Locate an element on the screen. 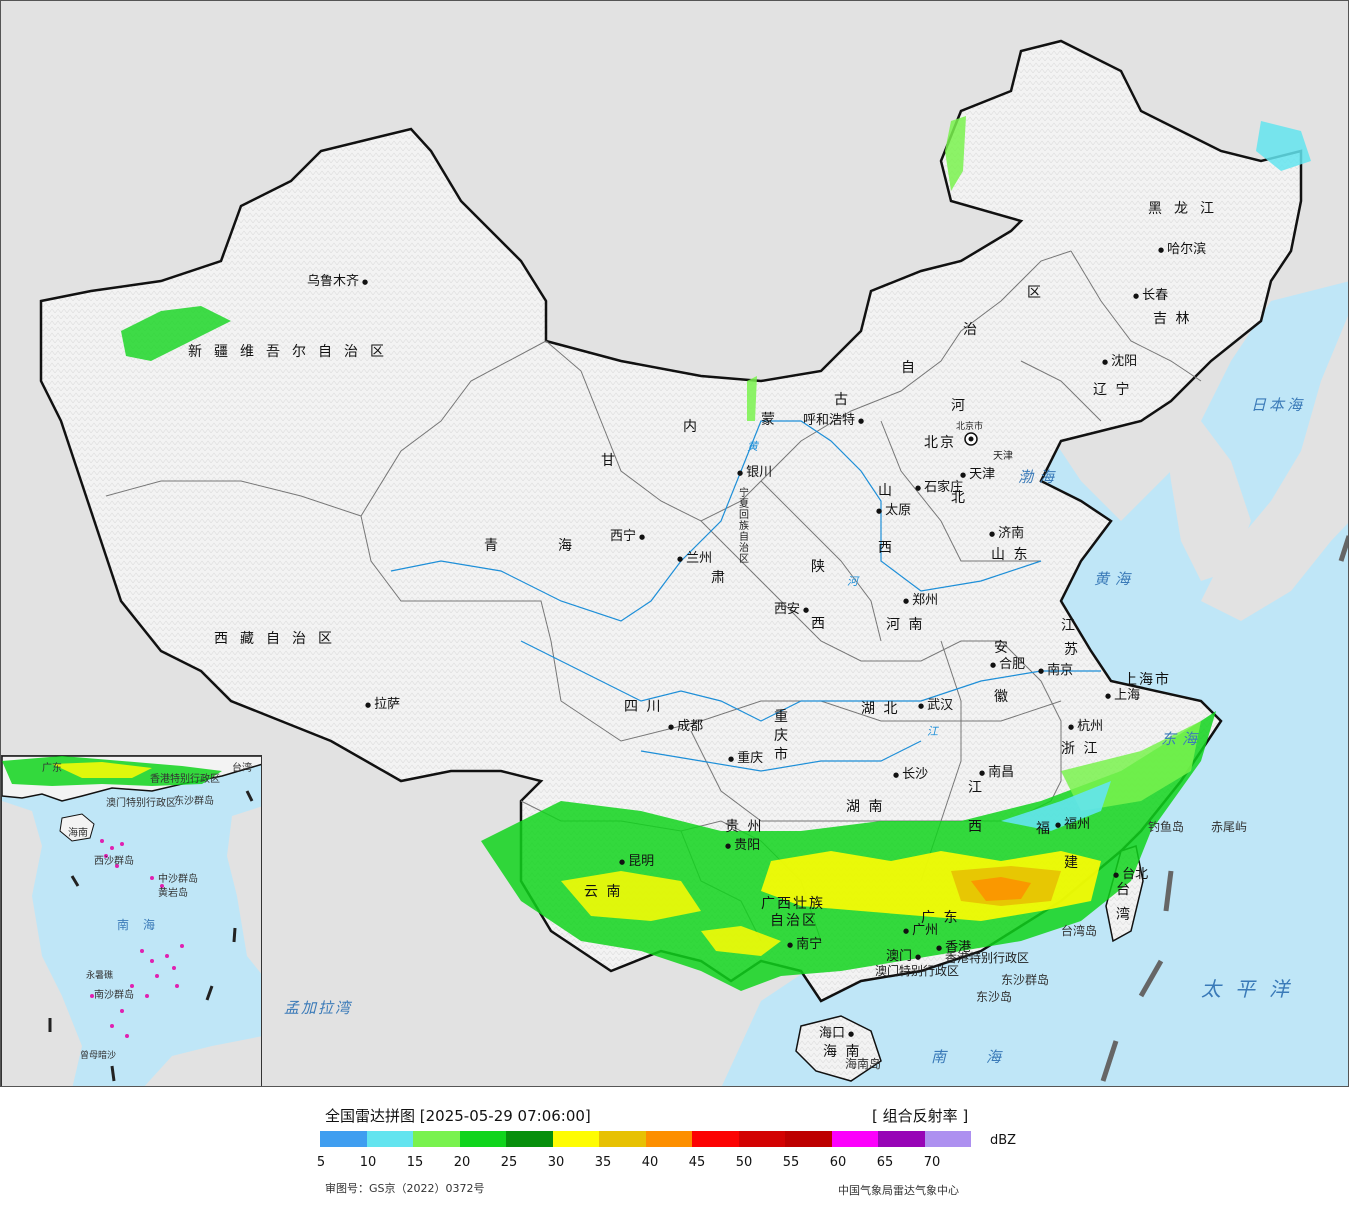  city-fuzhou: 福州 is located at coordinates (1072, 822).